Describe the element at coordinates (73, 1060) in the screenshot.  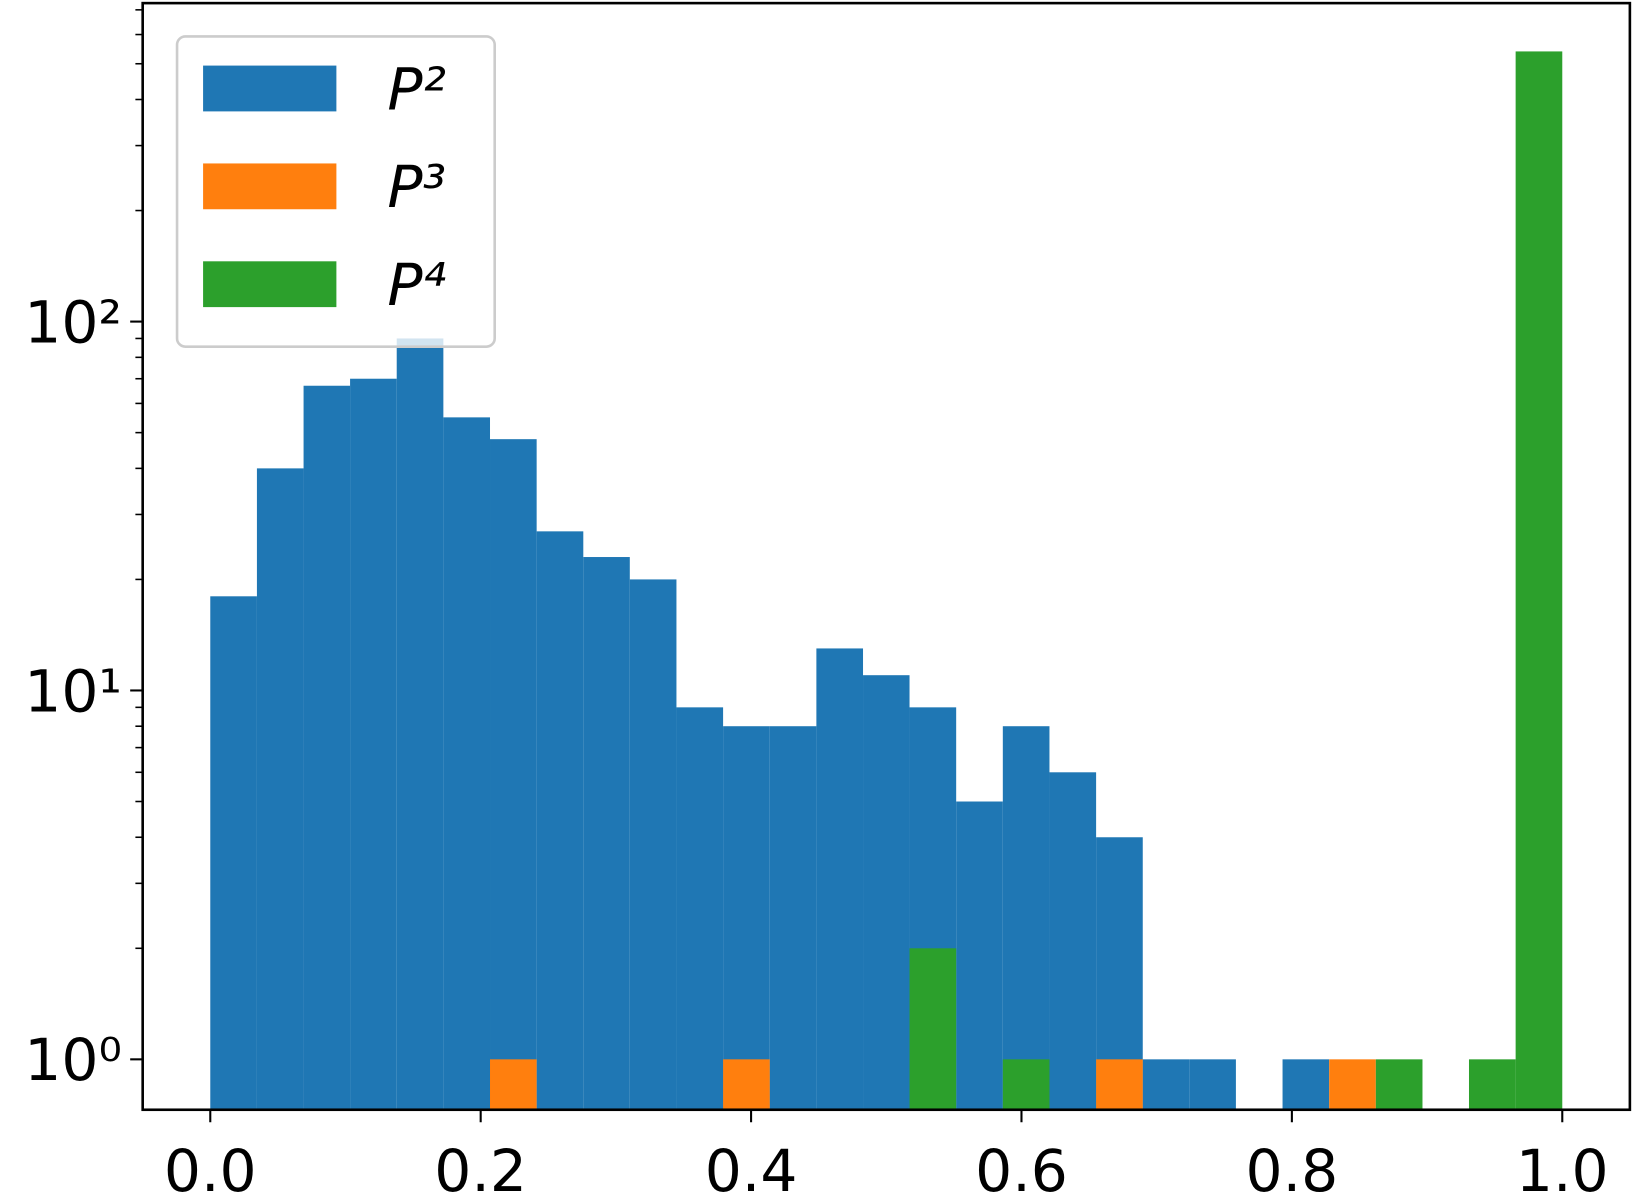
I see `y-tick-label: 10⁰` at that location.